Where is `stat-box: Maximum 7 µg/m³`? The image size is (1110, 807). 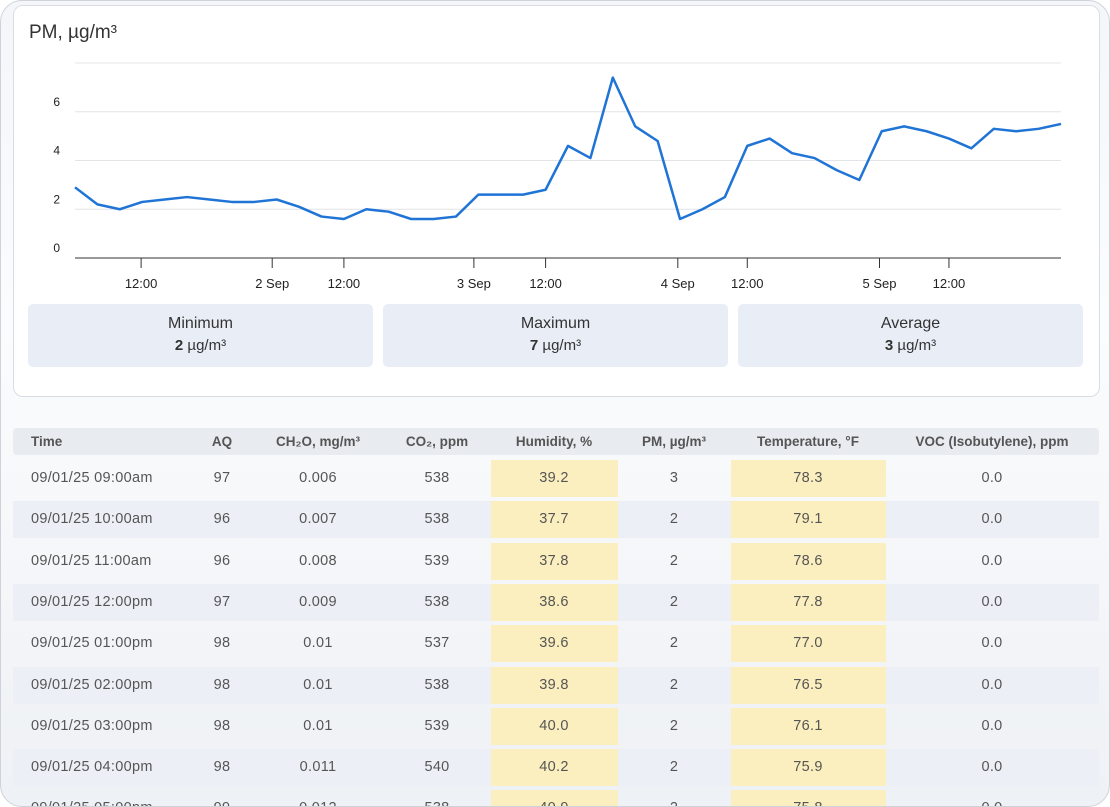 stat-box: Maximum 7 µg/m³ is located at coordinates (555, 335).